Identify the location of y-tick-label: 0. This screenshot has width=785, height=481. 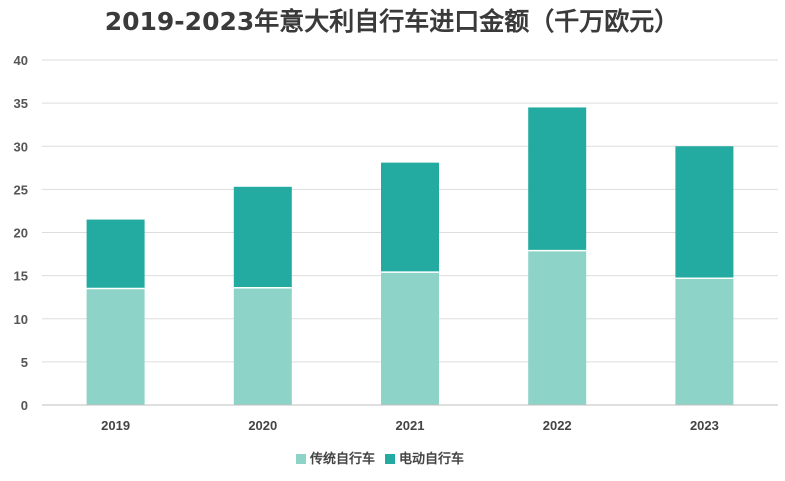
(24, 405).